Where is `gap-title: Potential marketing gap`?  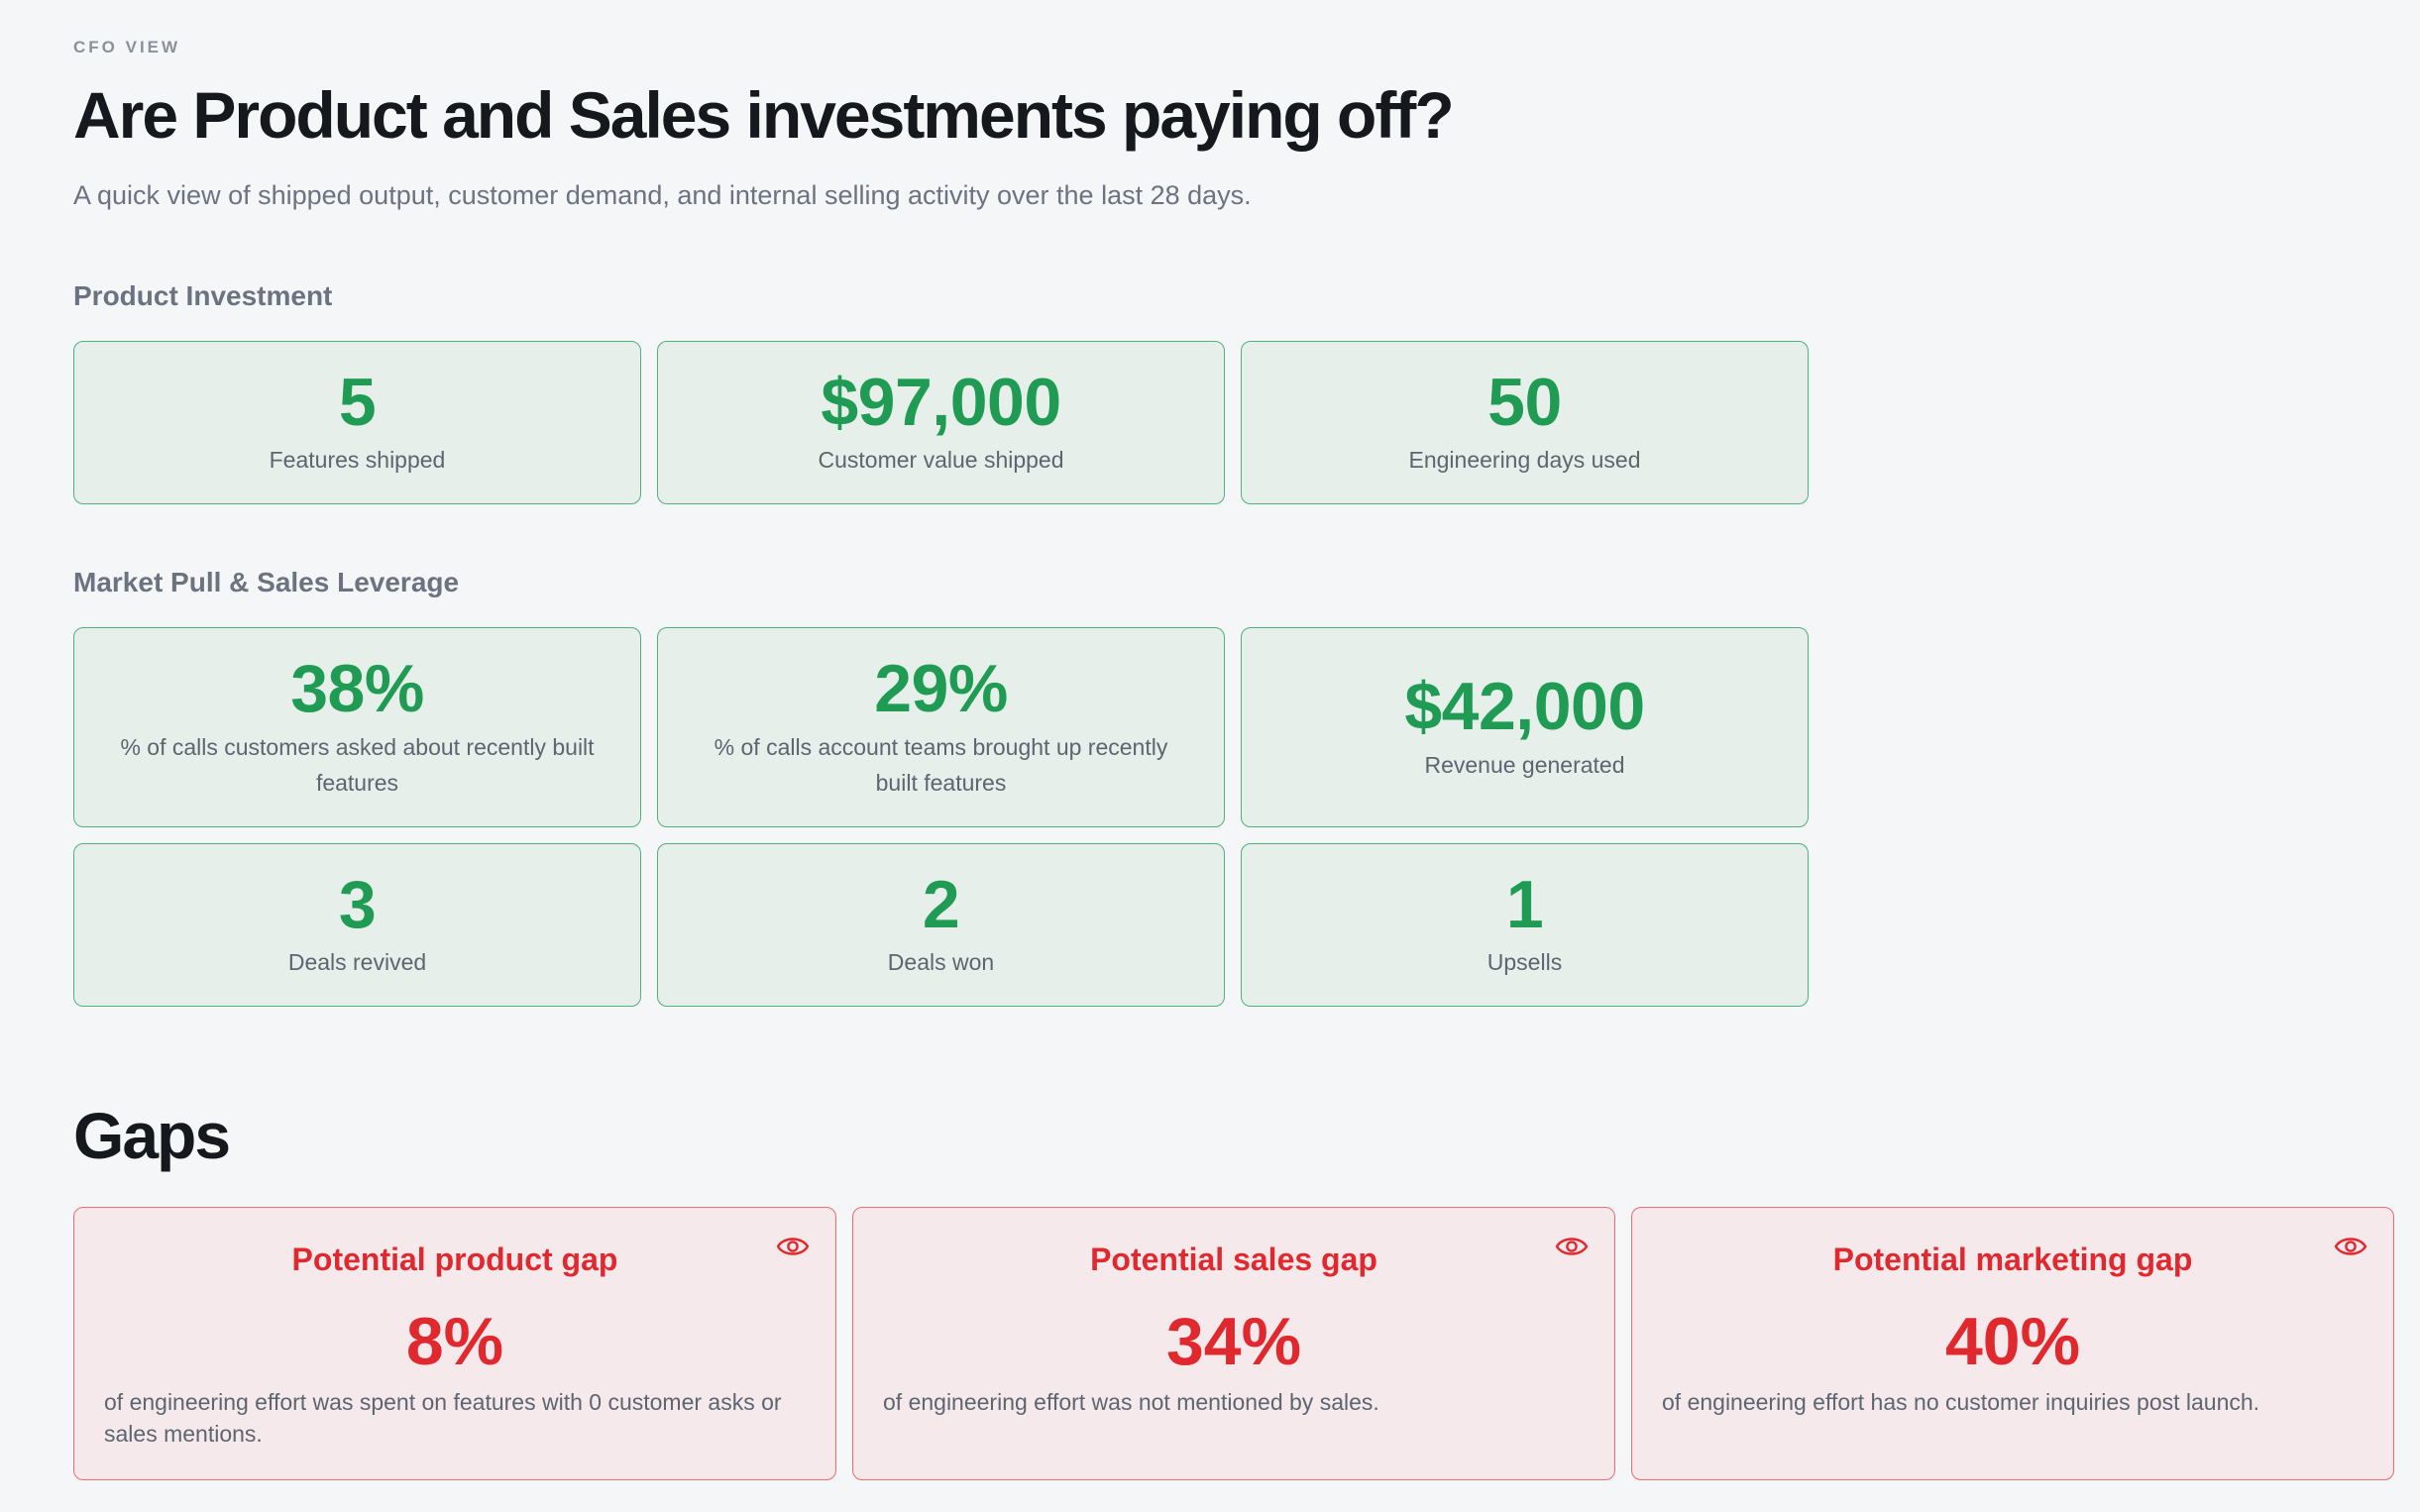
gap-title: Potential marketing gap is located at coordinates (2012, 1260).